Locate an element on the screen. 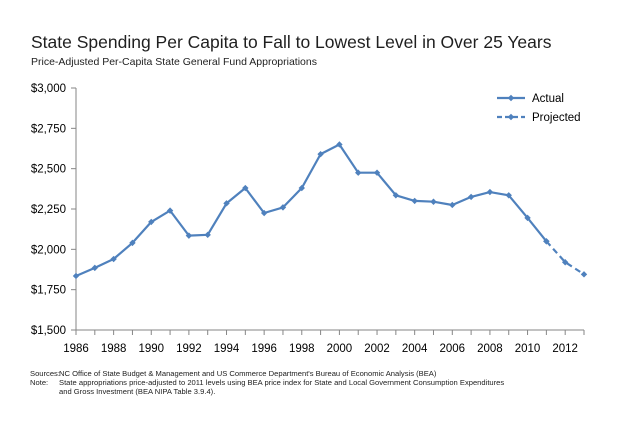 Image resolution: width=620 pixels, height=423 pixels. x-tick-label: 2008 is located at coordinates (490, 349).